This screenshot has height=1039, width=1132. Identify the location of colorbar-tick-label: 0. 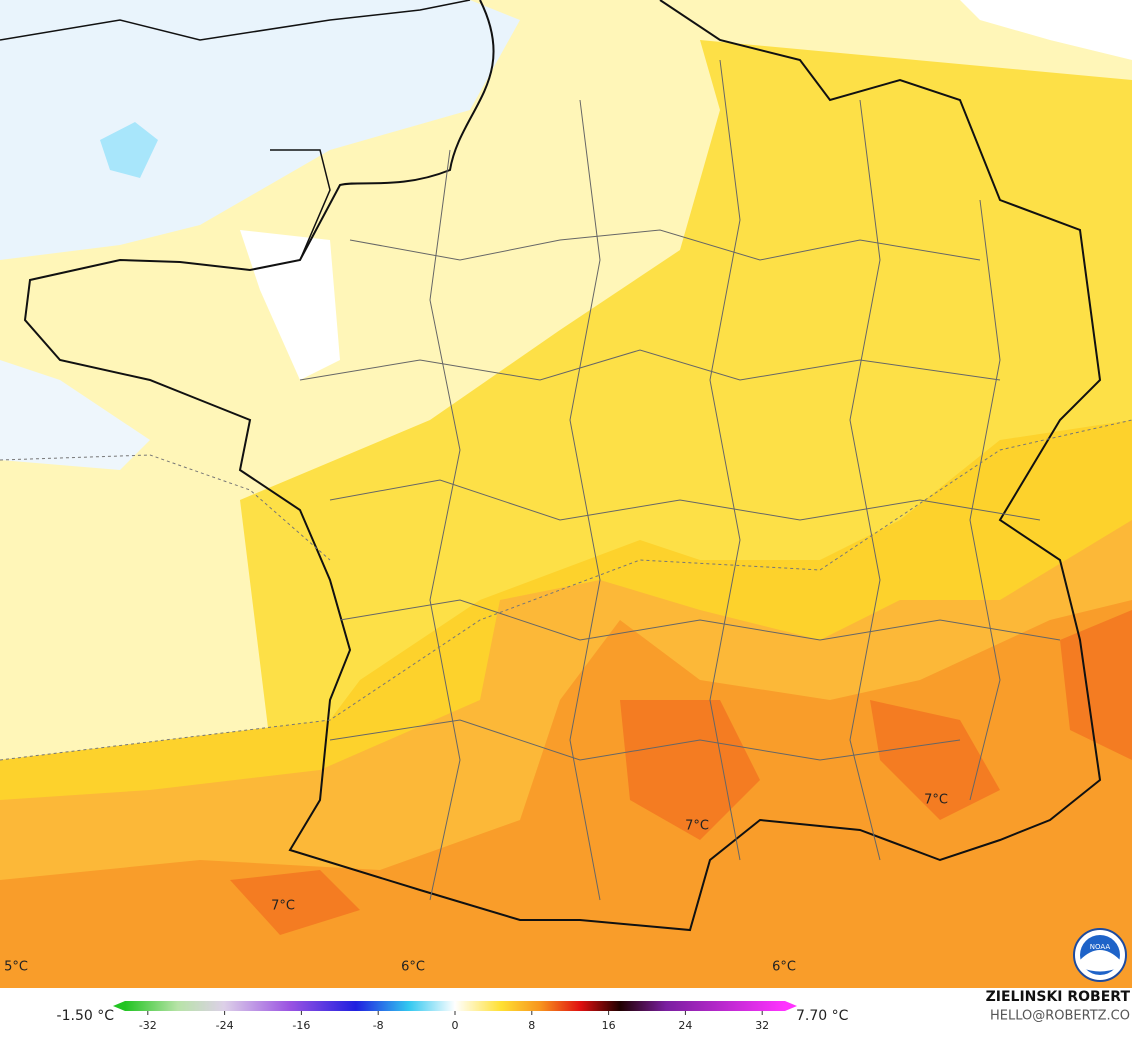
(455, 1025).